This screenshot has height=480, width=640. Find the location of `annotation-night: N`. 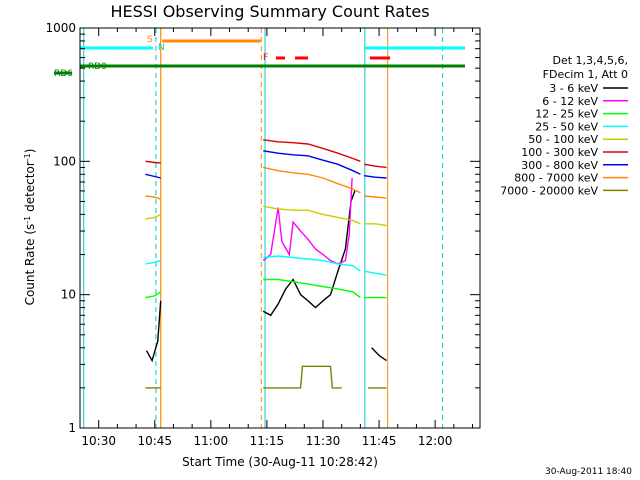

annotation-night: N is located at coordinates (161, 48).